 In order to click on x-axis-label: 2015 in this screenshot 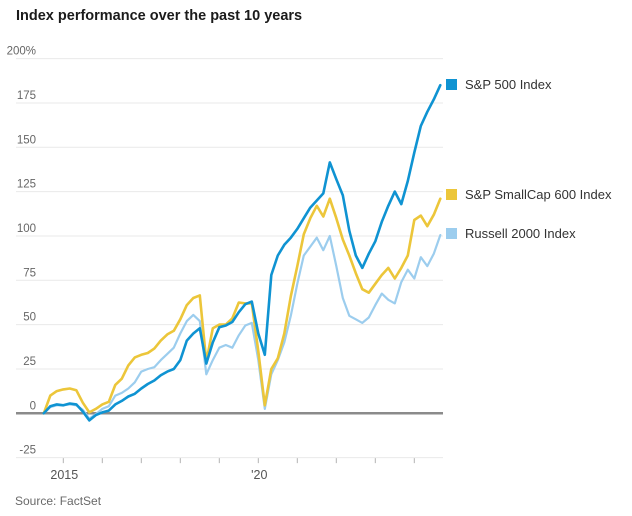, I will do `click(64, 475)`.